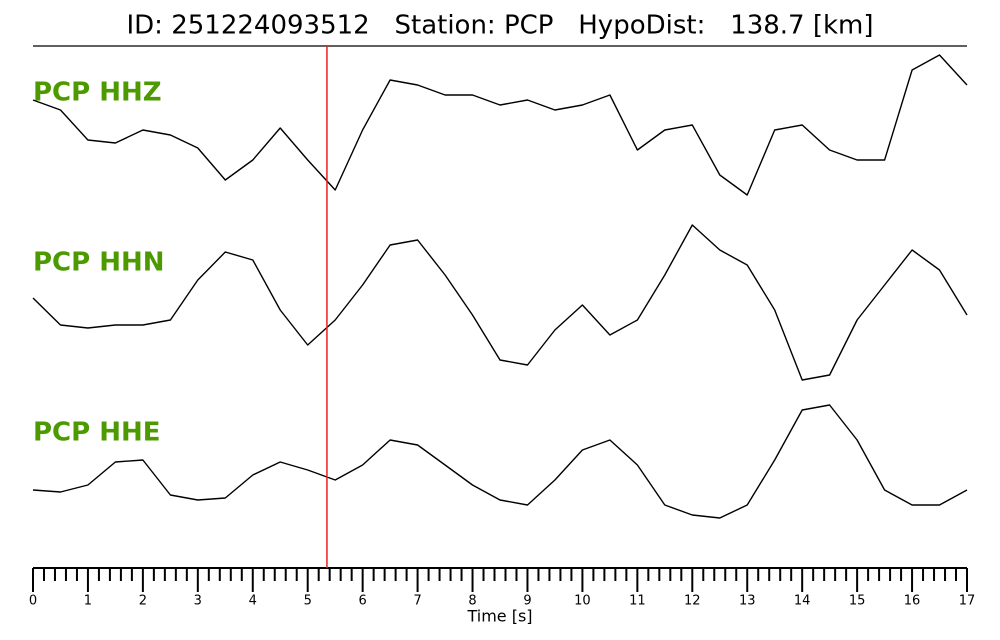 The width and height of the screenshot is (1000, 640). What do you see at coordinates (97, 93) in the screenshot?
I see `trace-label: PCP HHZ` at bounding box center [97, 93].